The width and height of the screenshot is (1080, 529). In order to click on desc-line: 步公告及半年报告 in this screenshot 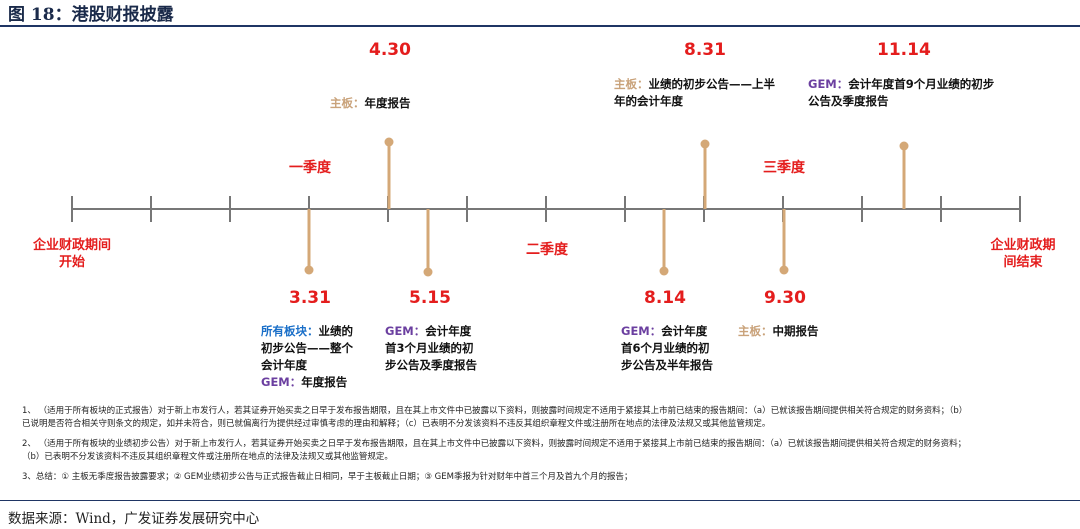, I will do `click(667, 365)`.